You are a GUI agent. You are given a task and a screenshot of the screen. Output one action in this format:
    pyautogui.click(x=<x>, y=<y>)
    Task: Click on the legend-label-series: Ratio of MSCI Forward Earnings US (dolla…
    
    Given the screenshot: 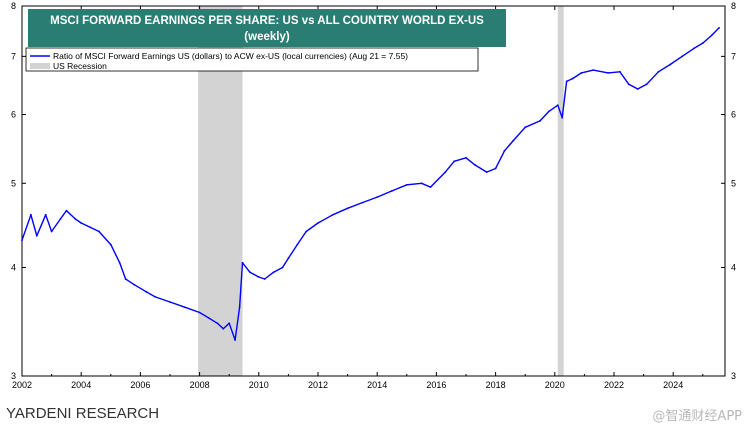 What is the action you would take?
    pyautogui.click(x=230, y=56)
    